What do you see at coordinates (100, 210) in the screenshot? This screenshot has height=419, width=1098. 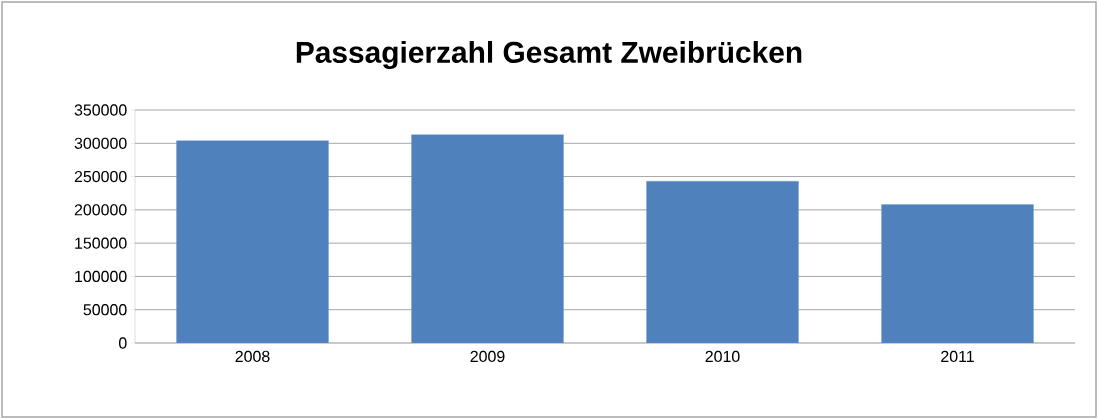 I see `y-tick-label: 200000` at bounding box center [100, 210].